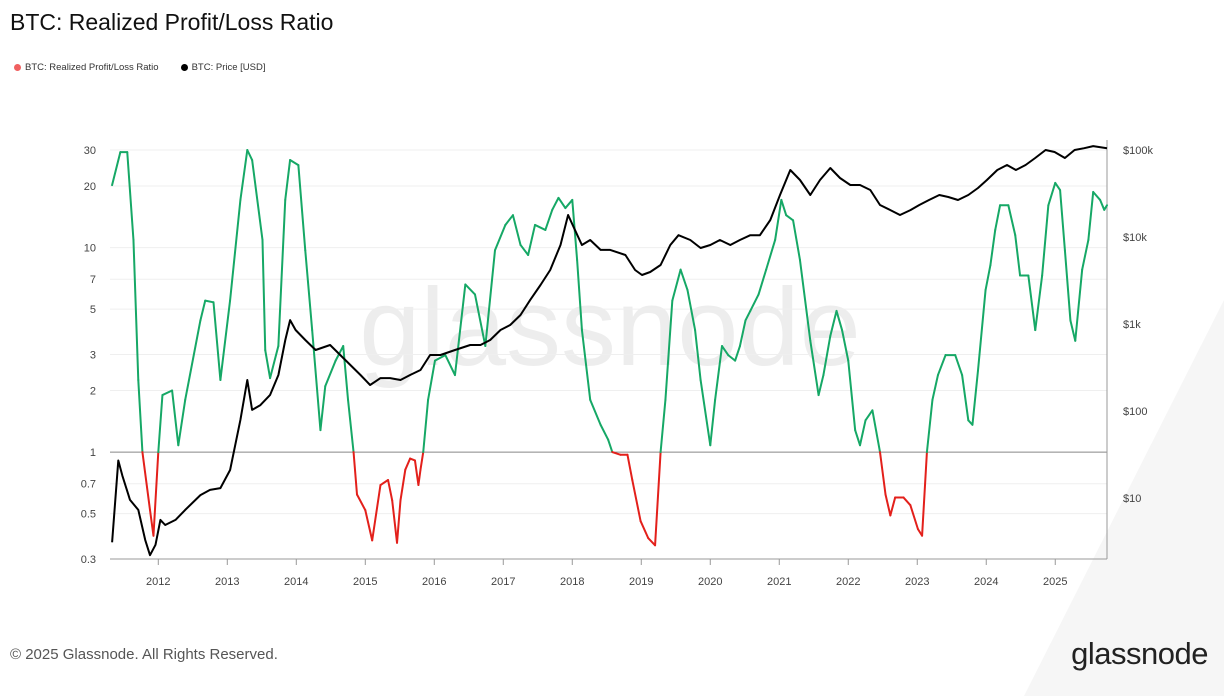  I want to click on x-tick-label: 2019, so click(641, 582).